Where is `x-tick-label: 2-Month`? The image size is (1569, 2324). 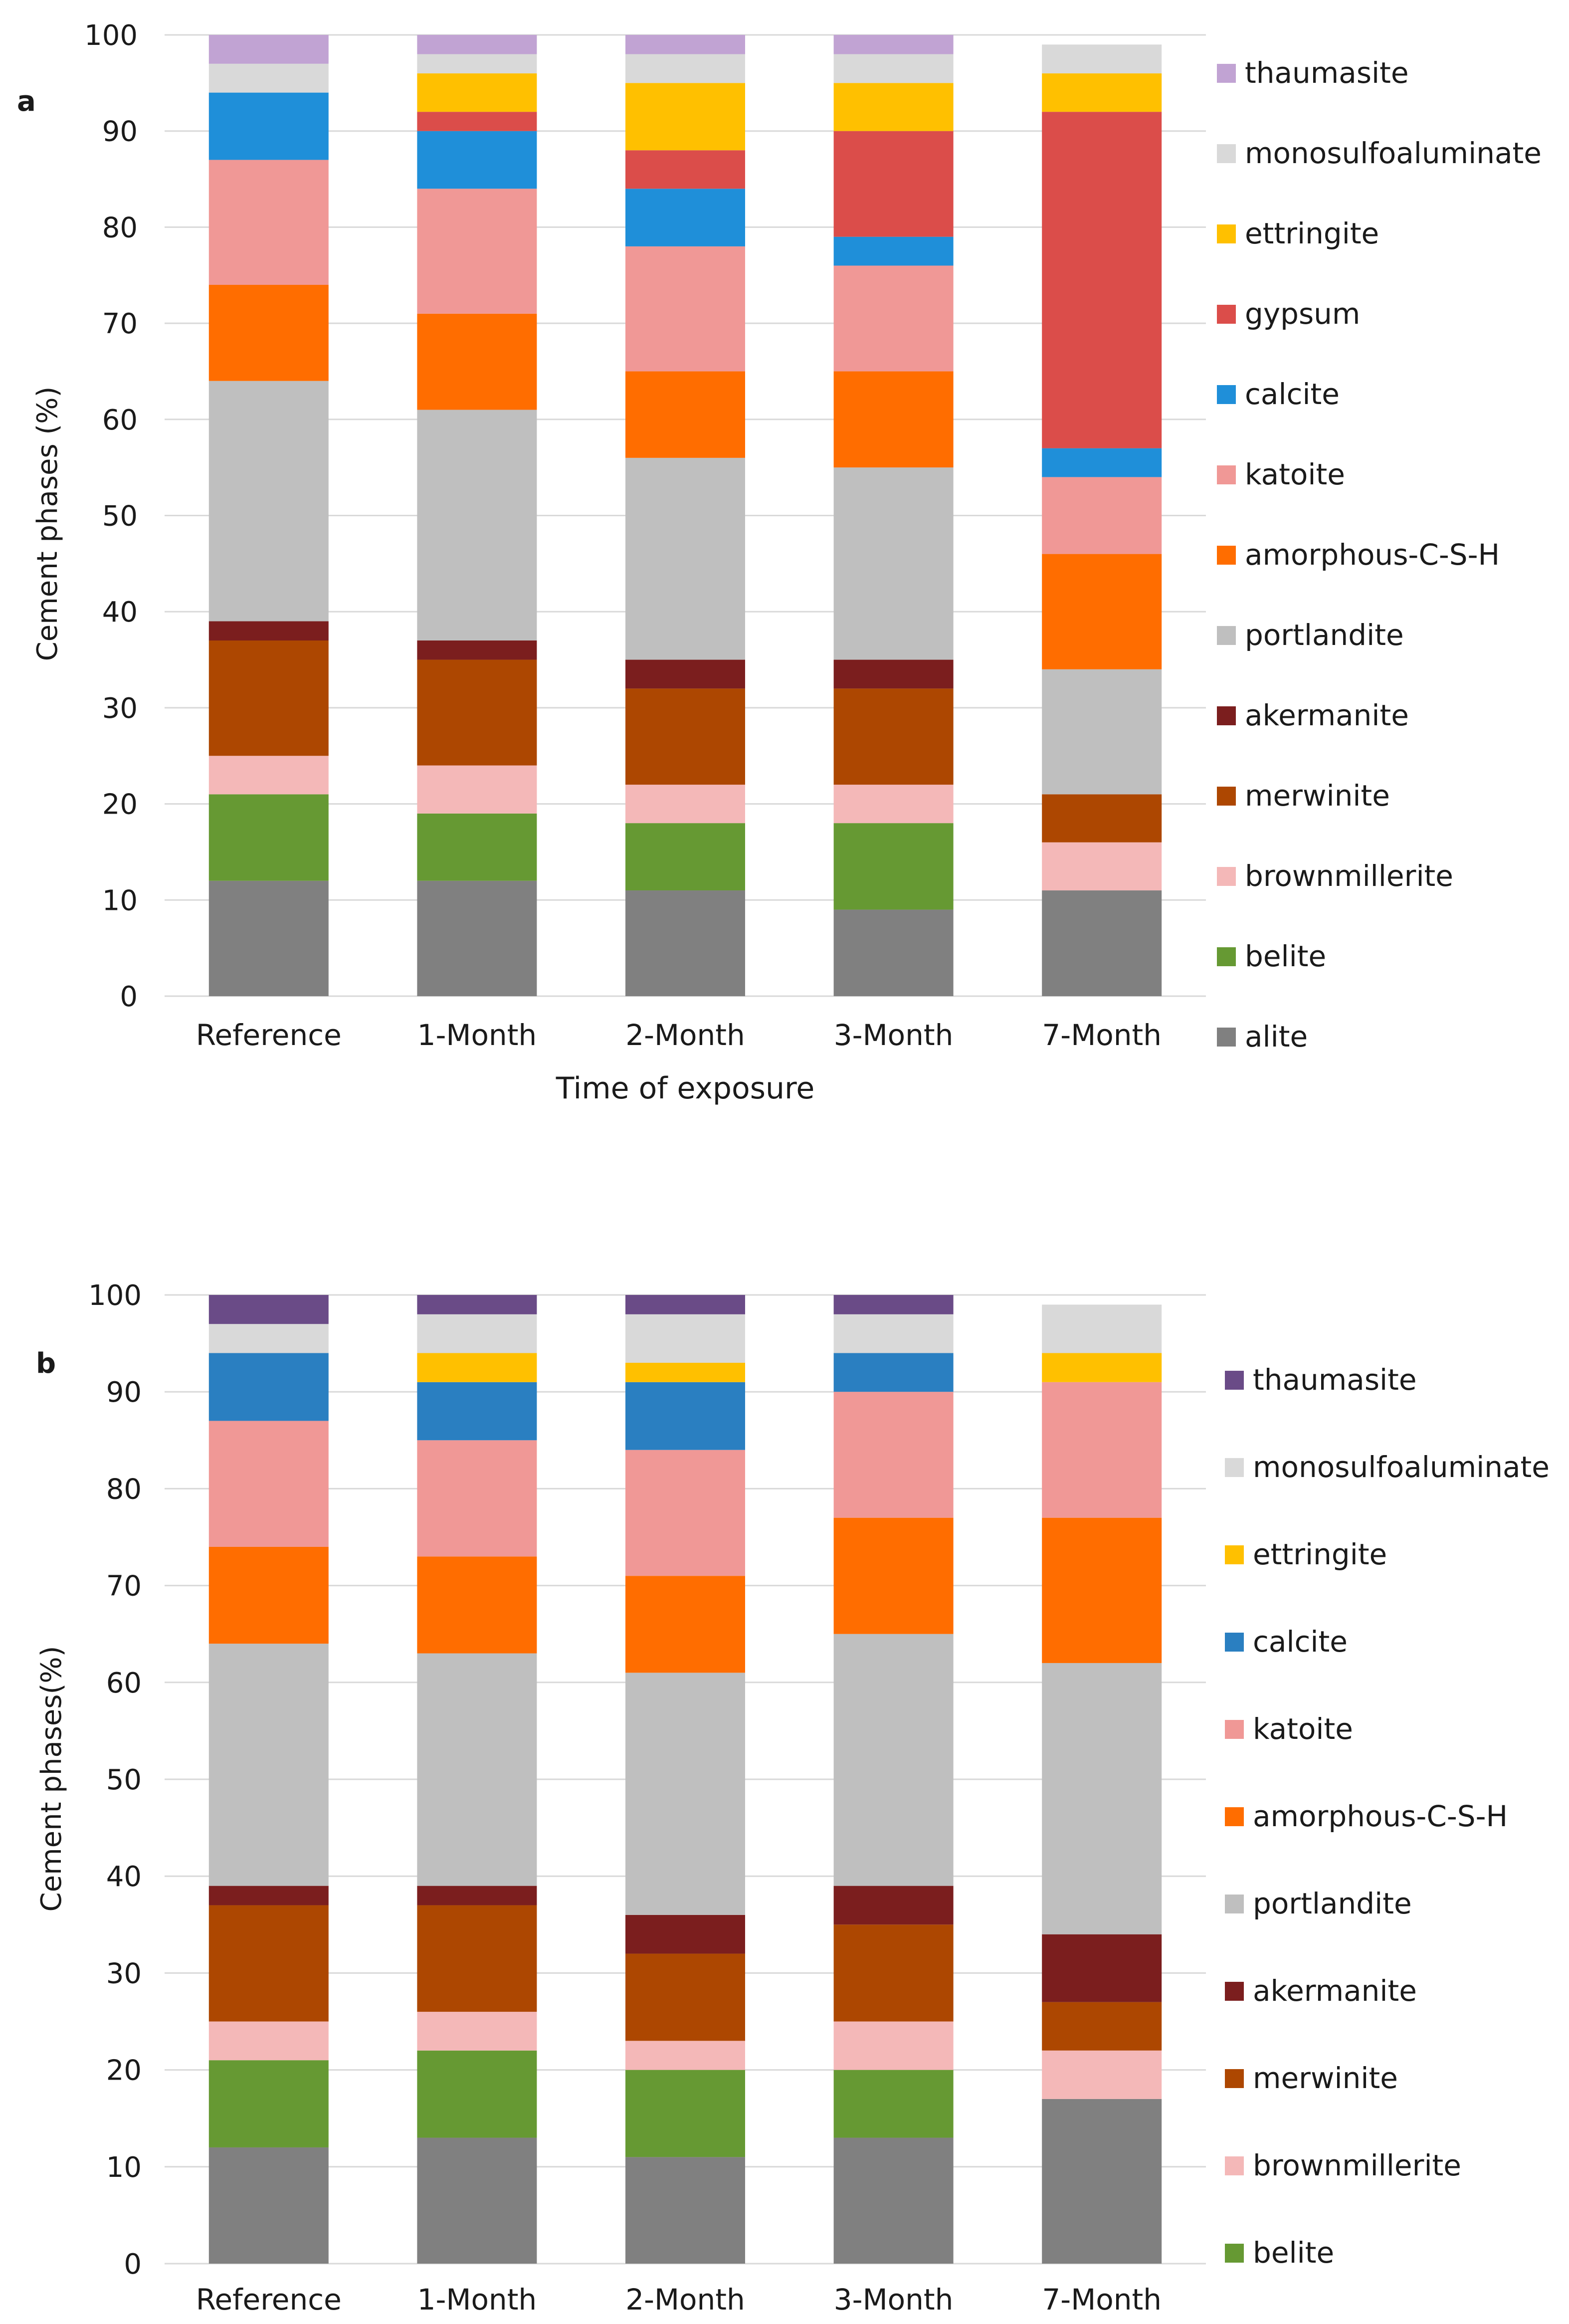 x-tick-label: 2-Month is located at coordinates (685, 2300).